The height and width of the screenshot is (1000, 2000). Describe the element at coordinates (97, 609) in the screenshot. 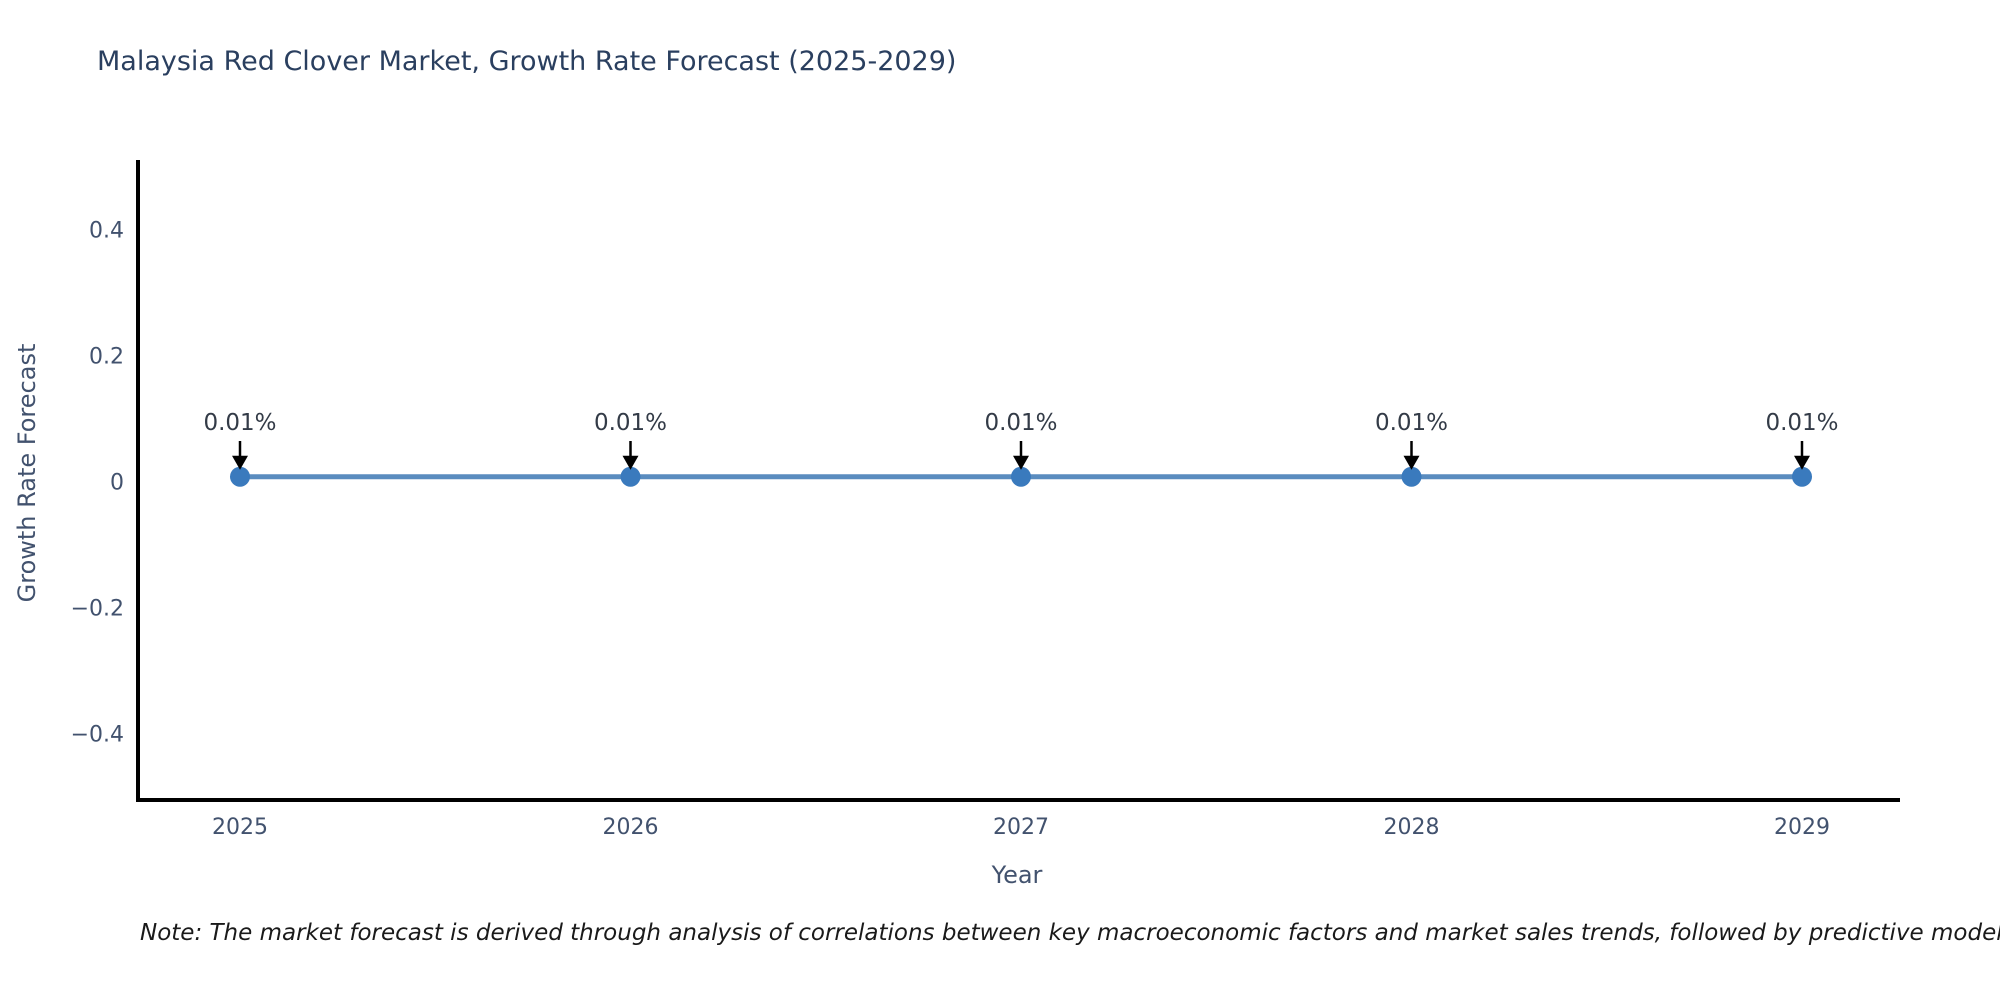

I see `y-tick-label: −0.2` at that location.